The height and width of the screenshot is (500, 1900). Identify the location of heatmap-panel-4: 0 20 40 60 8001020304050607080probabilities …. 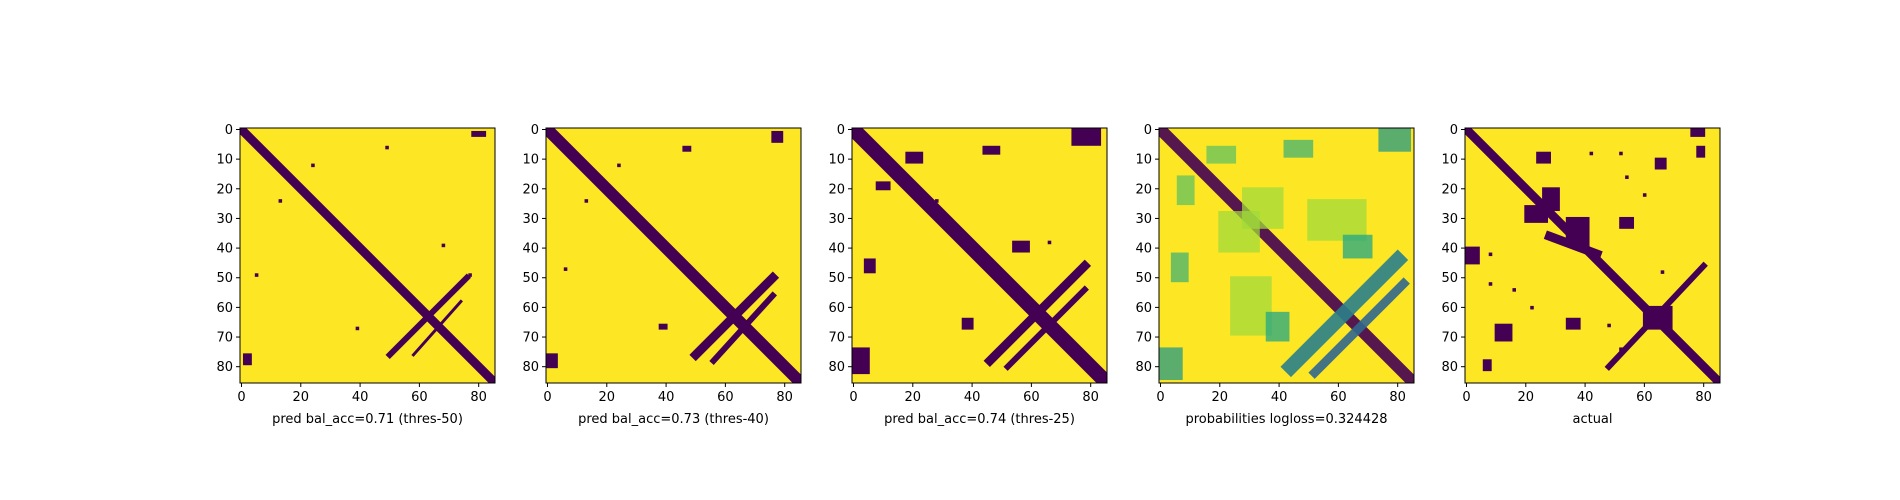
(1275, 275).